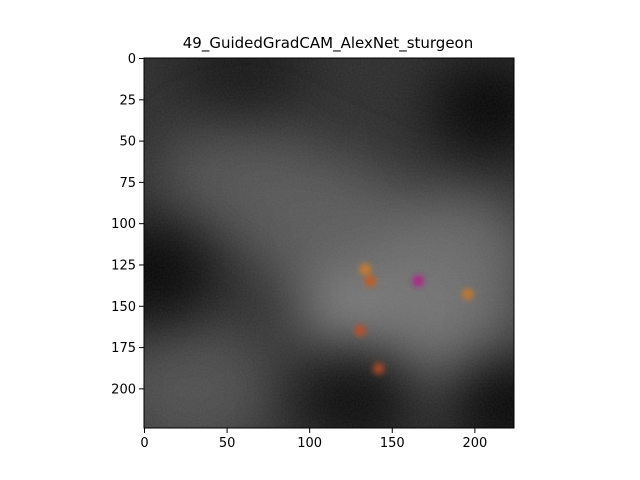 The width and height of the screenshot is (640, 480). Describe the element at coordinates (127, 142) in the screenshot. I see `y-tick-label: 50` at that location.